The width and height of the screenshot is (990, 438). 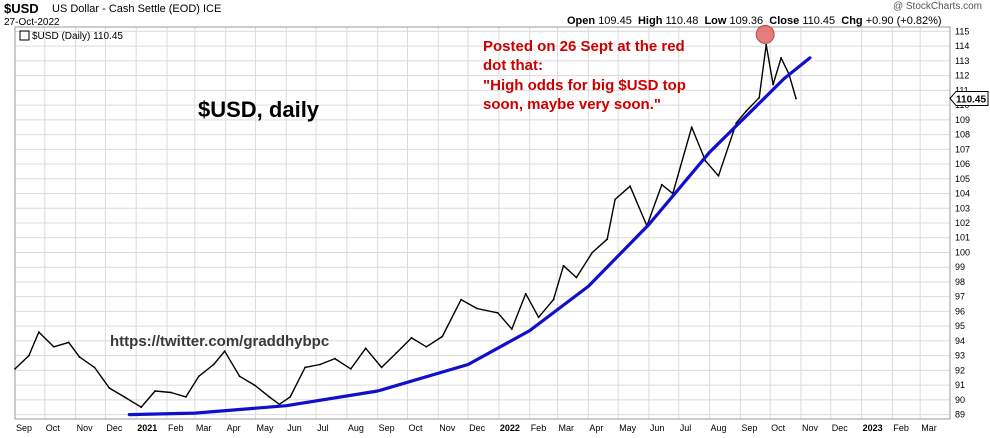 What do you see at coordinates (719, 428) in the screenshot?
I see `x-tick-label: Aug` at bounding box center [719, 428].